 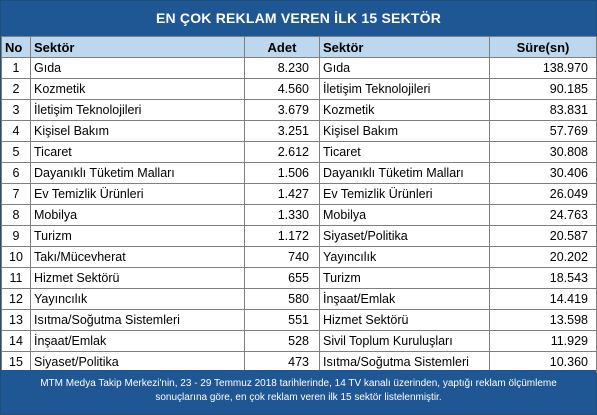 I want to click on cell-adet: 528, so click(x=282, y=341).